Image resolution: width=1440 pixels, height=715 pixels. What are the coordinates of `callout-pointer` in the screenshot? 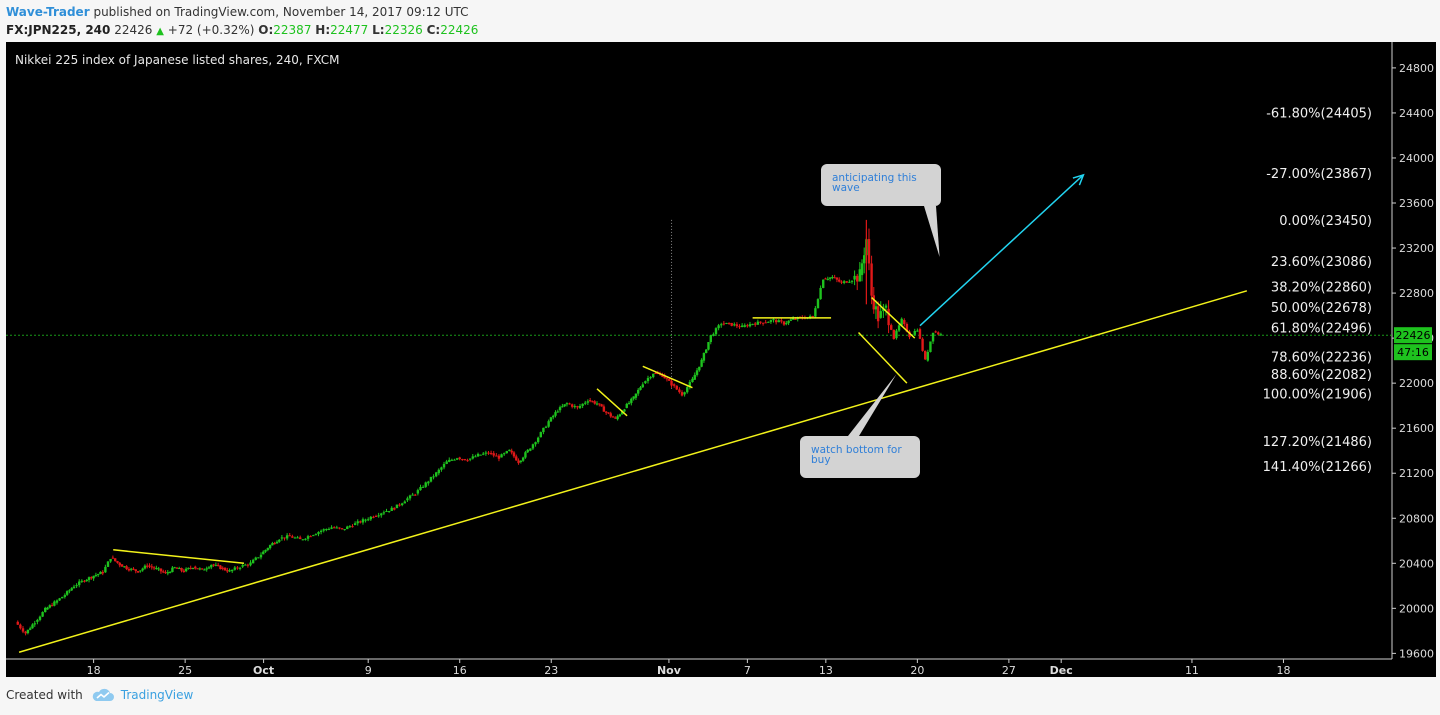 It's located at (932, 232).